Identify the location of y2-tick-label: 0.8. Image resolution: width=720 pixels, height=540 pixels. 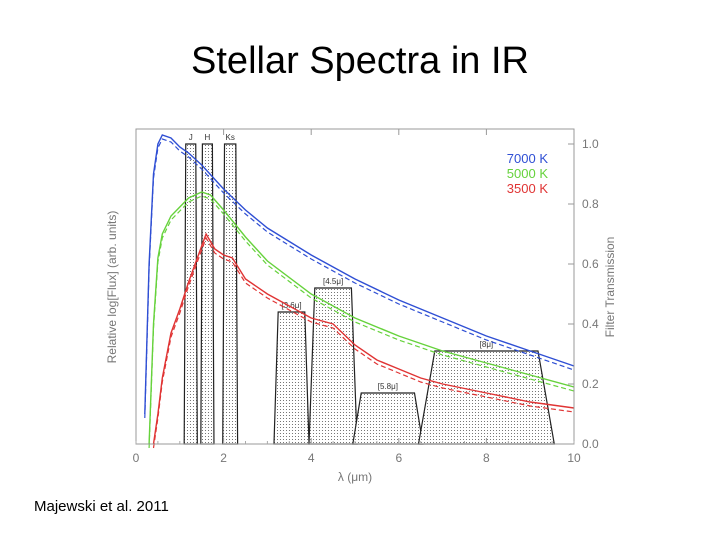
(590, 204).